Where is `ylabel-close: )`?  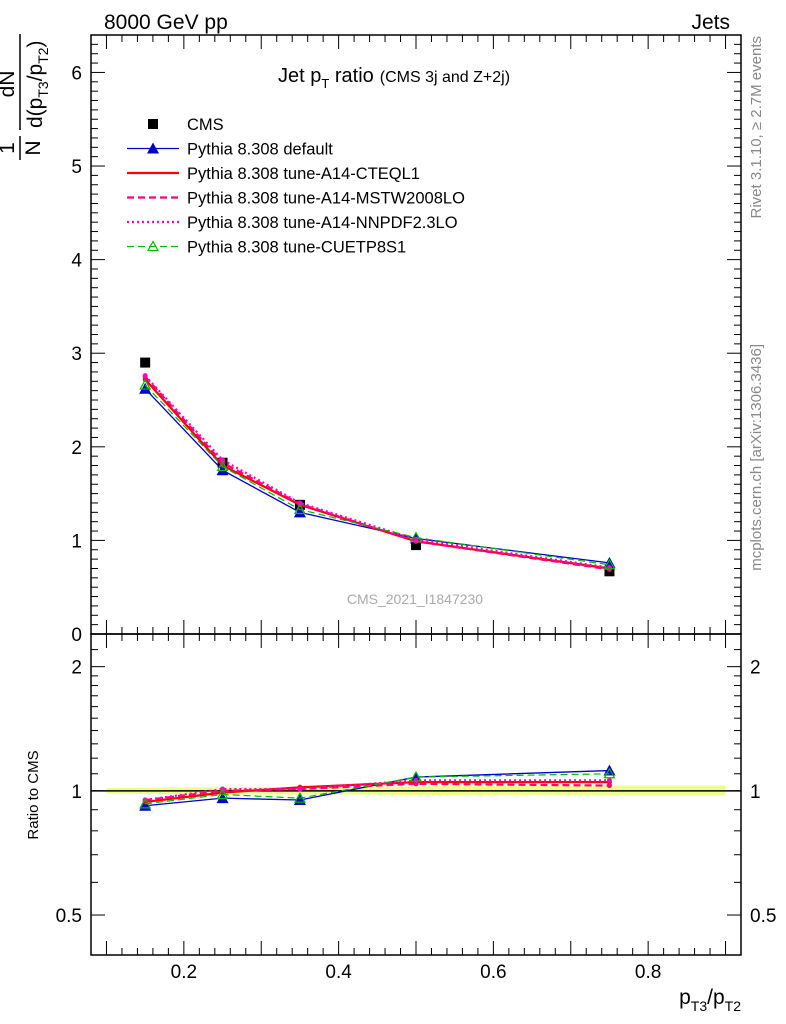 ylabel-close: ) is located at coordinates (35, 43).